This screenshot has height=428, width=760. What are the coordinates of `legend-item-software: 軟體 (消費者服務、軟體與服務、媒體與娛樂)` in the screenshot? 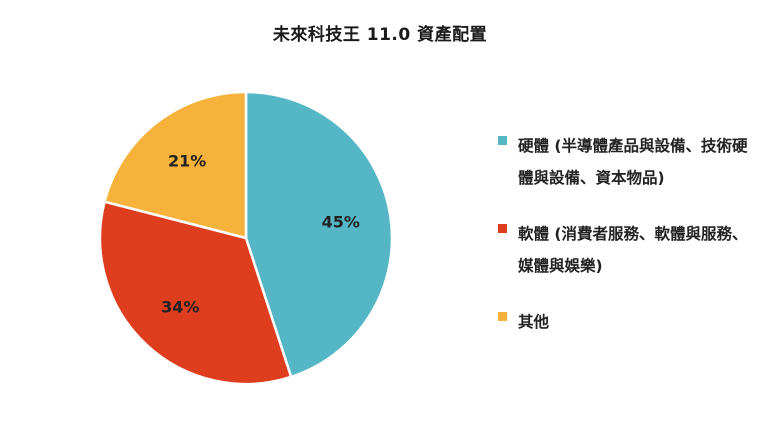 It's located at (623, 250).